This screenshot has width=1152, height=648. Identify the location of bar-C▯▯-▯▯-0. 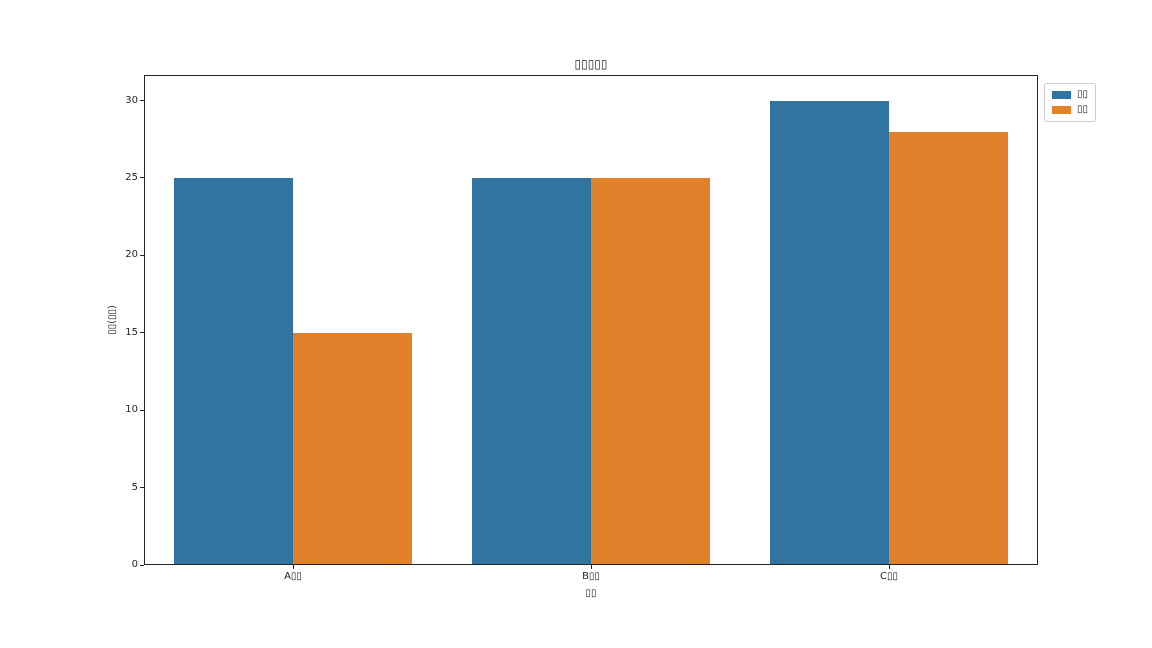
(829, 332).